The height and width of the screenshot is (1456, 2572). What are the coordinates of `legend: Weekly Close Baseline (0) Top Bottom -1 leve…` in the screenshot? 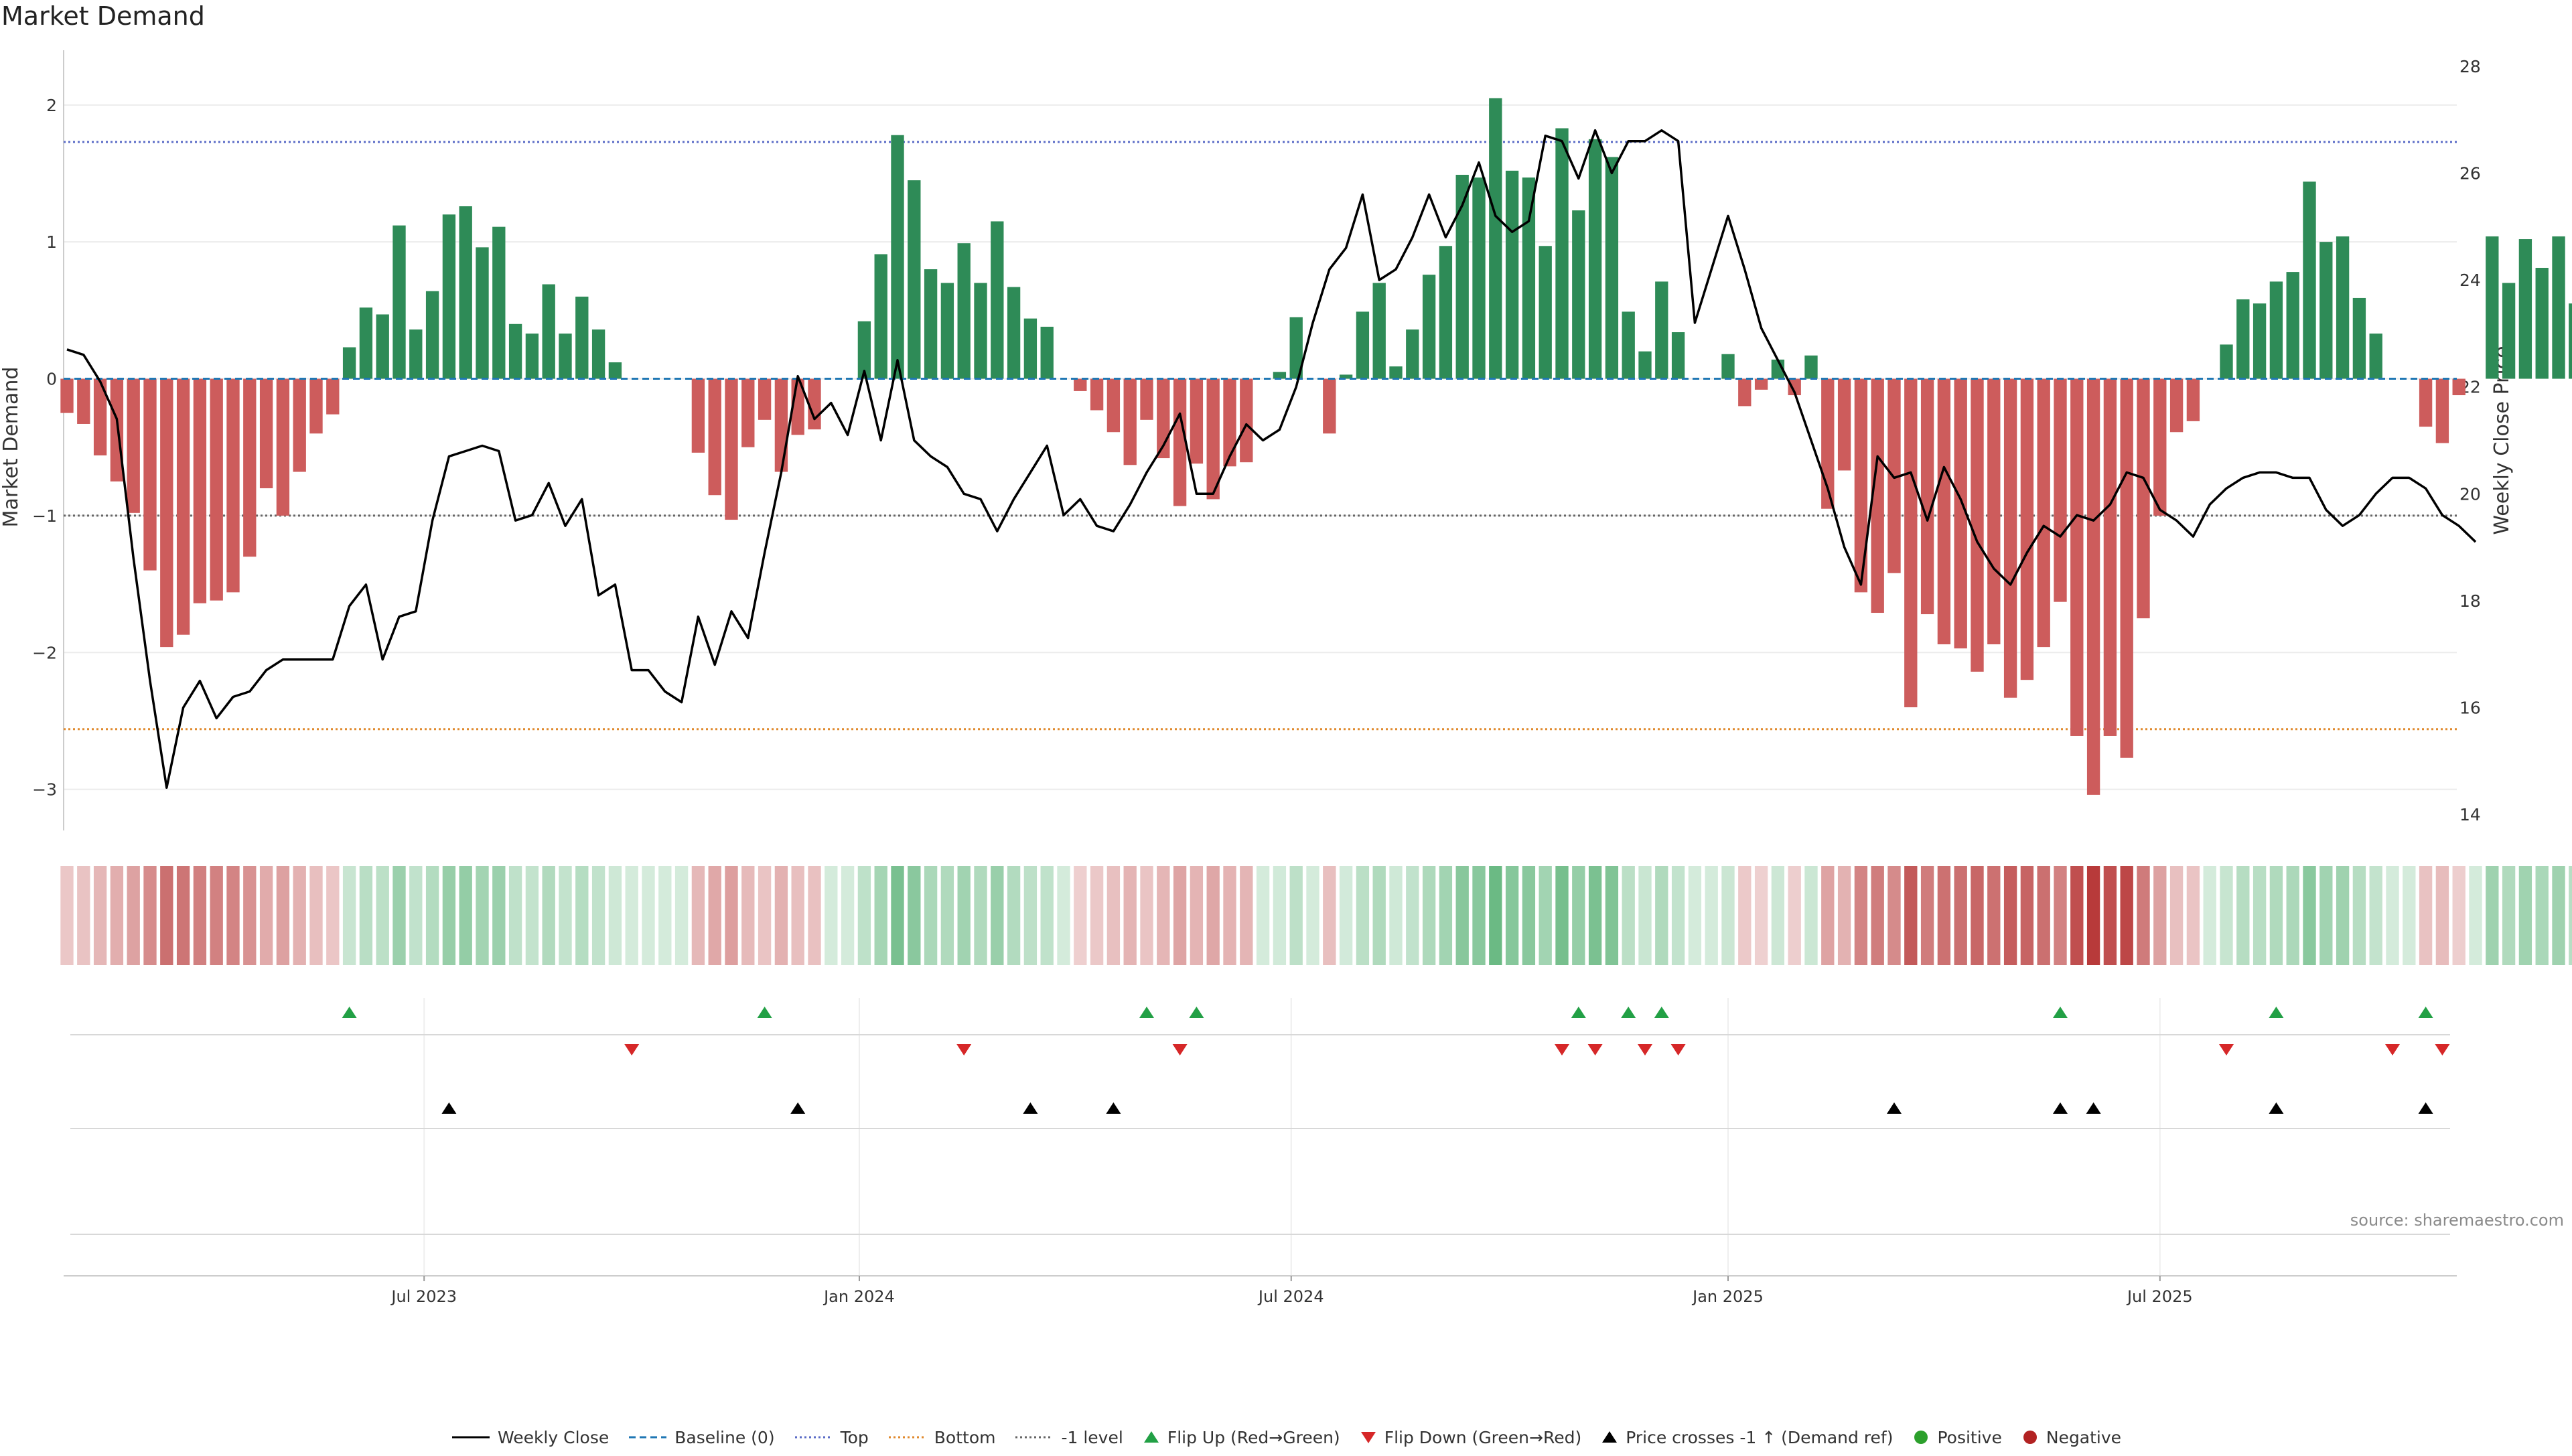 It's located at (1286, 1437).